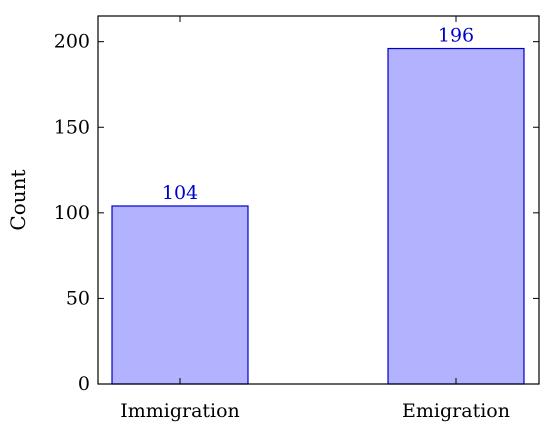 The width and height of the screenshot is (550, 432). Describe the element at coordinates (78, 298) in the screenshot. I see `y-tick-label: 50` at that location.